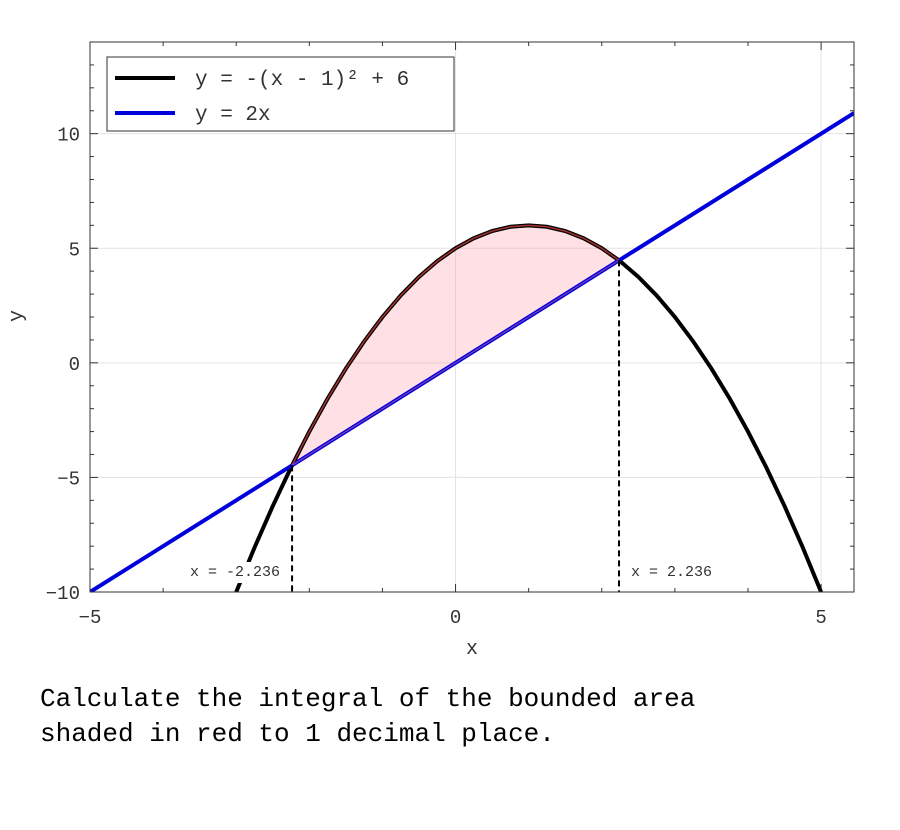 This screenshot has height=830, width=900. Describe the element at coordinates (63, 594) in the screenshot. I see `y-tick-label: −10` at that location.